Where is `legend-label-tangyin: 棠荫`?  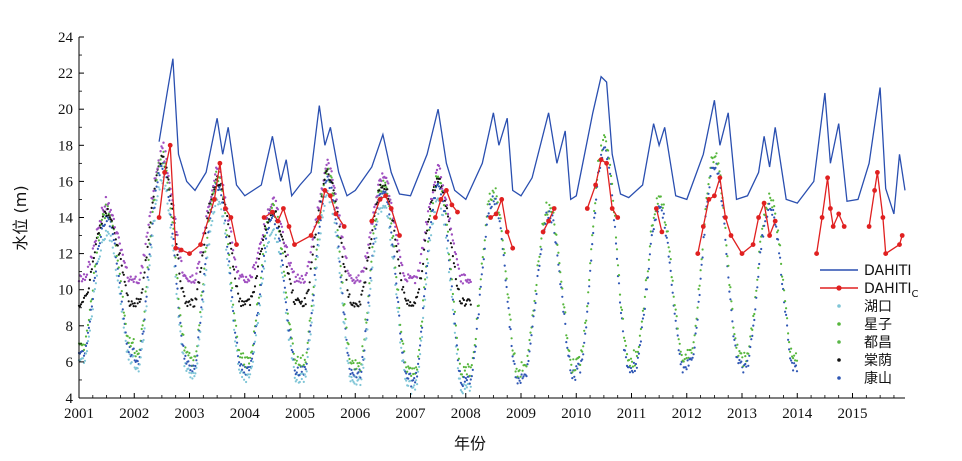 legend-label-tangyin: 棠荫 is located at coordinates (878, 361).